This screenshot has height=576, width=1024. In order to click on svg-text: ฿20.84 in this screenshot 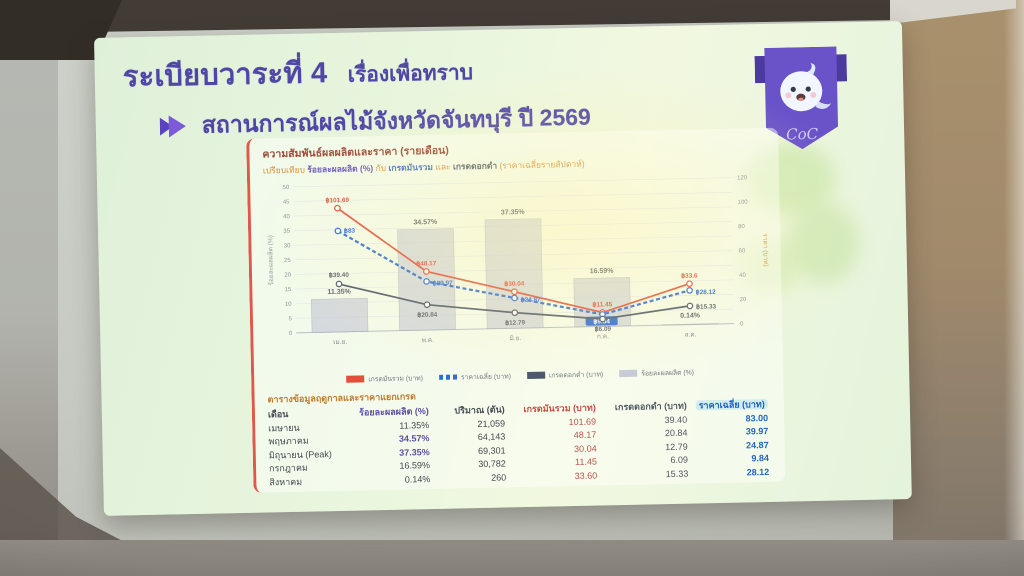, I will do `click(427, 315)`.